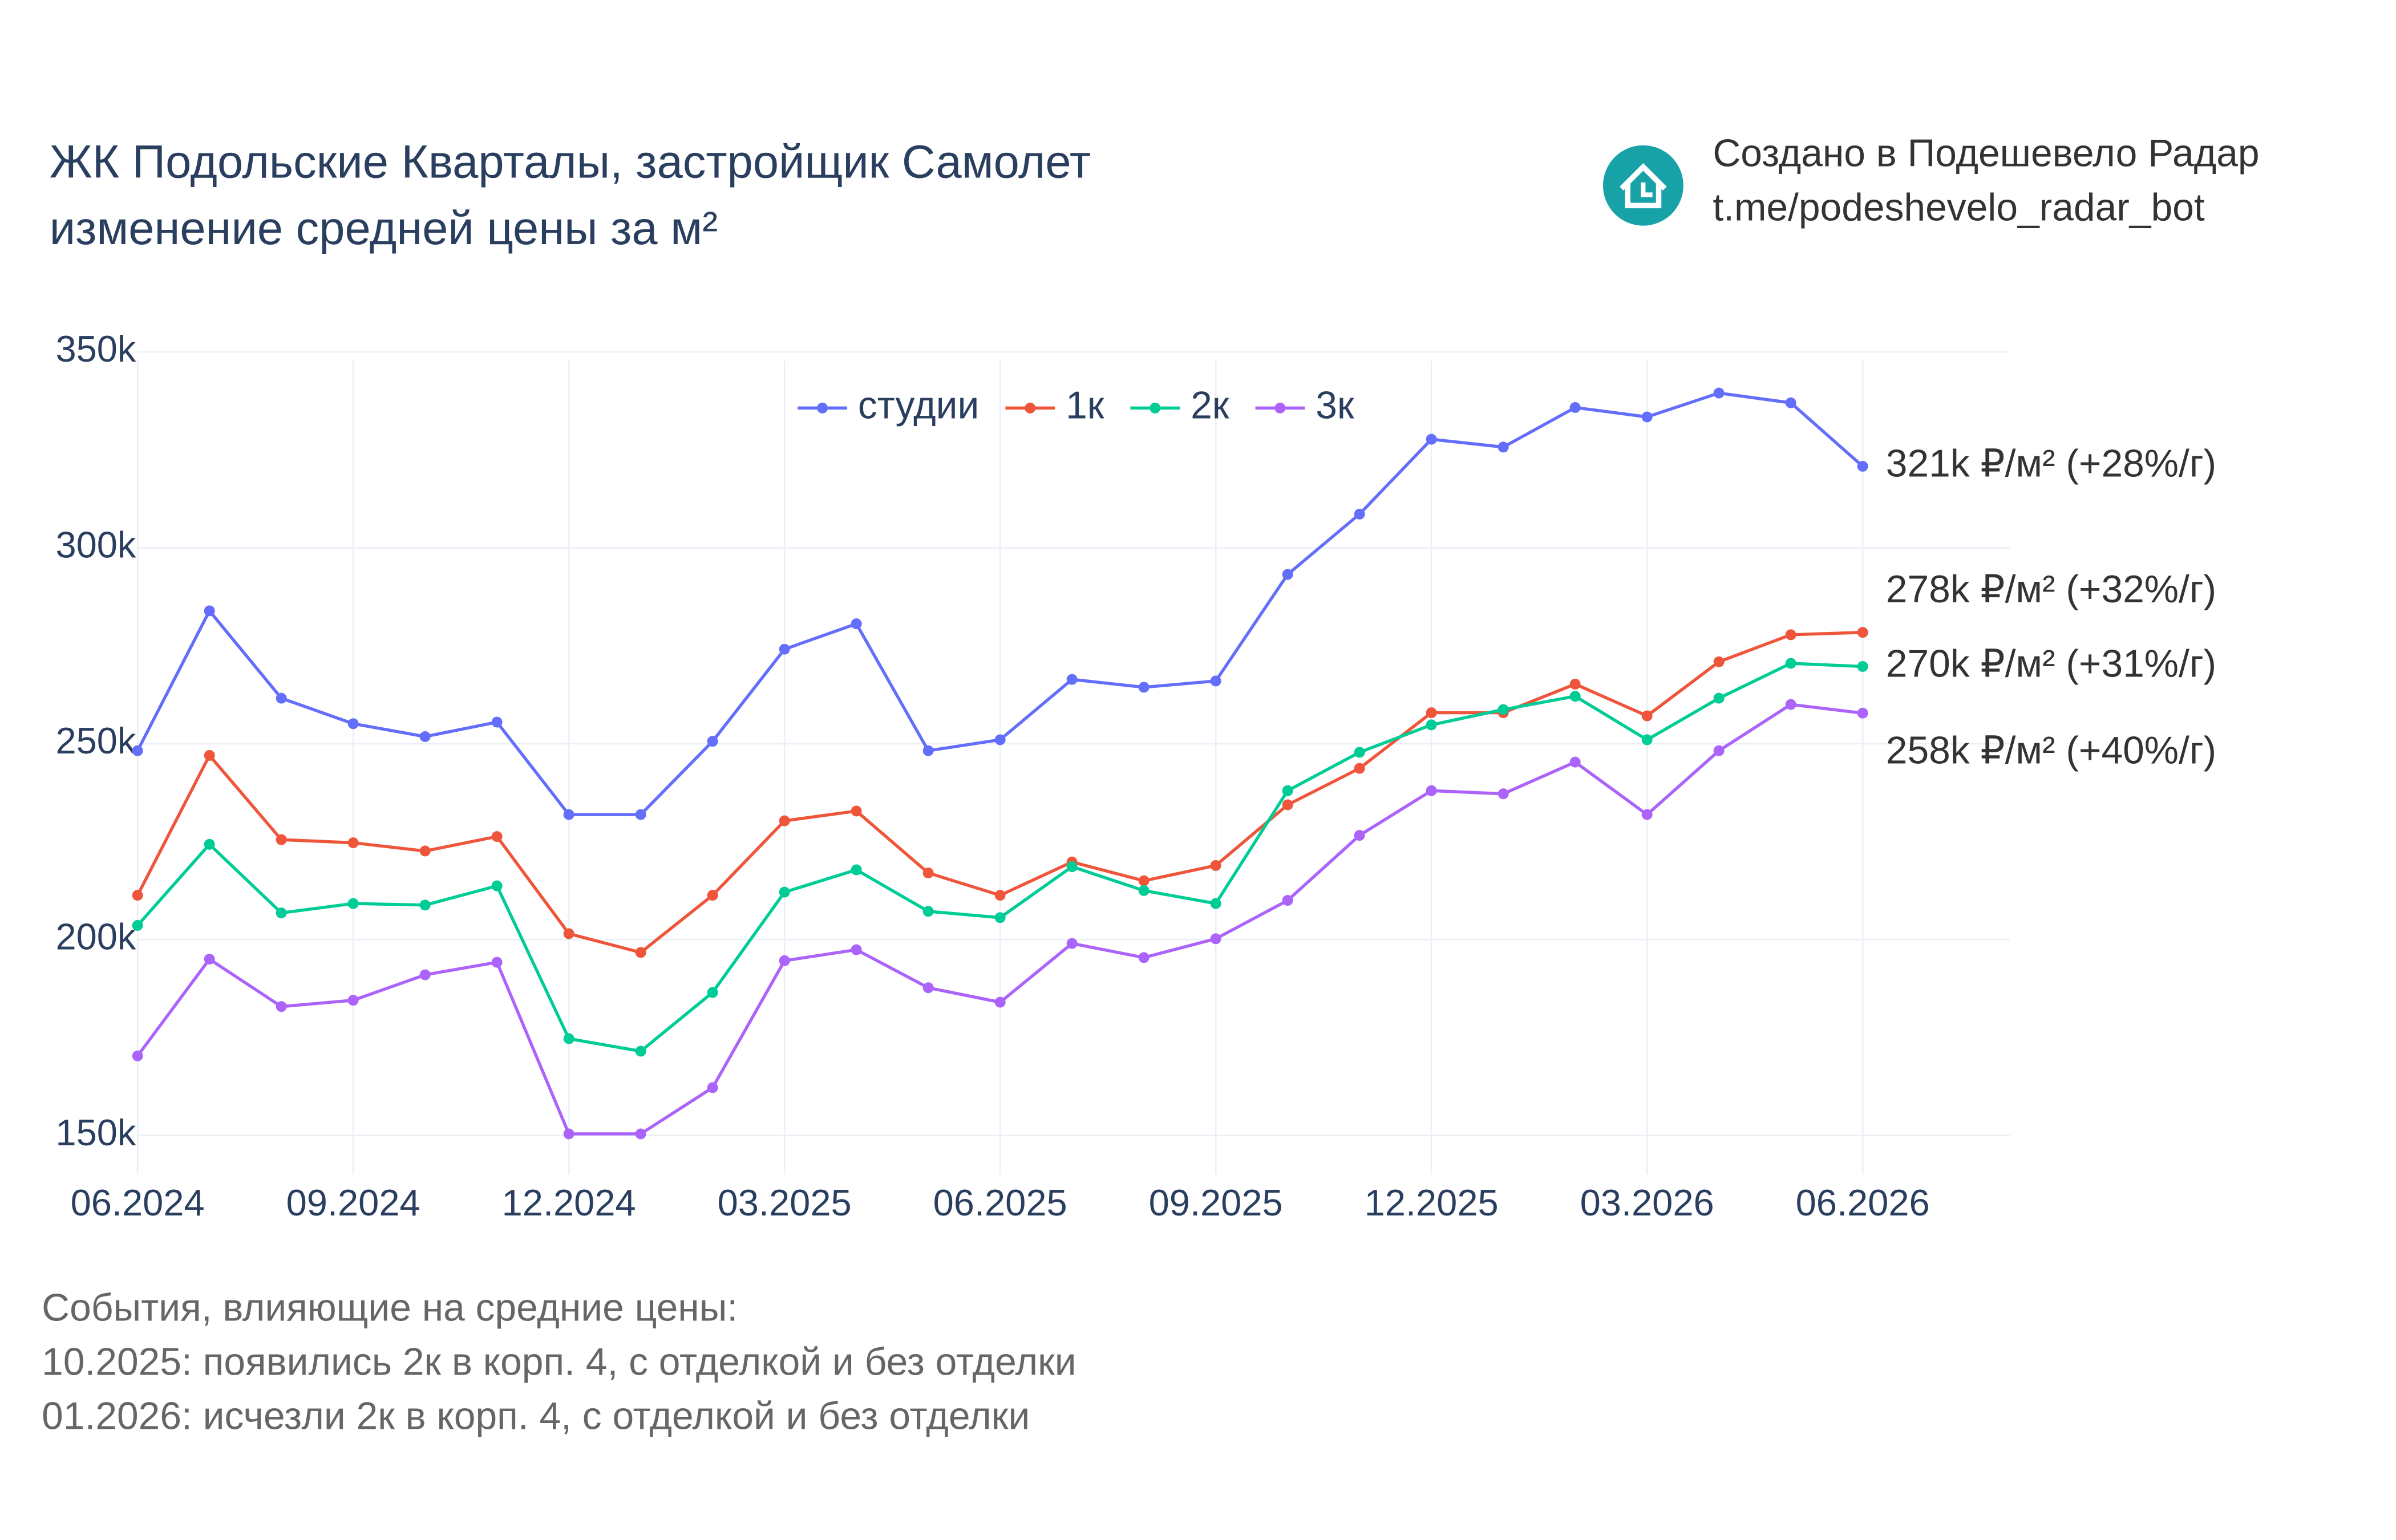 This screenshot has height=1540, width=2396. Describe the element at coordinates (2051, 751) in the screenshot. I see `end-annotation: 258k ₽/м² (+40%/г)` at that location.